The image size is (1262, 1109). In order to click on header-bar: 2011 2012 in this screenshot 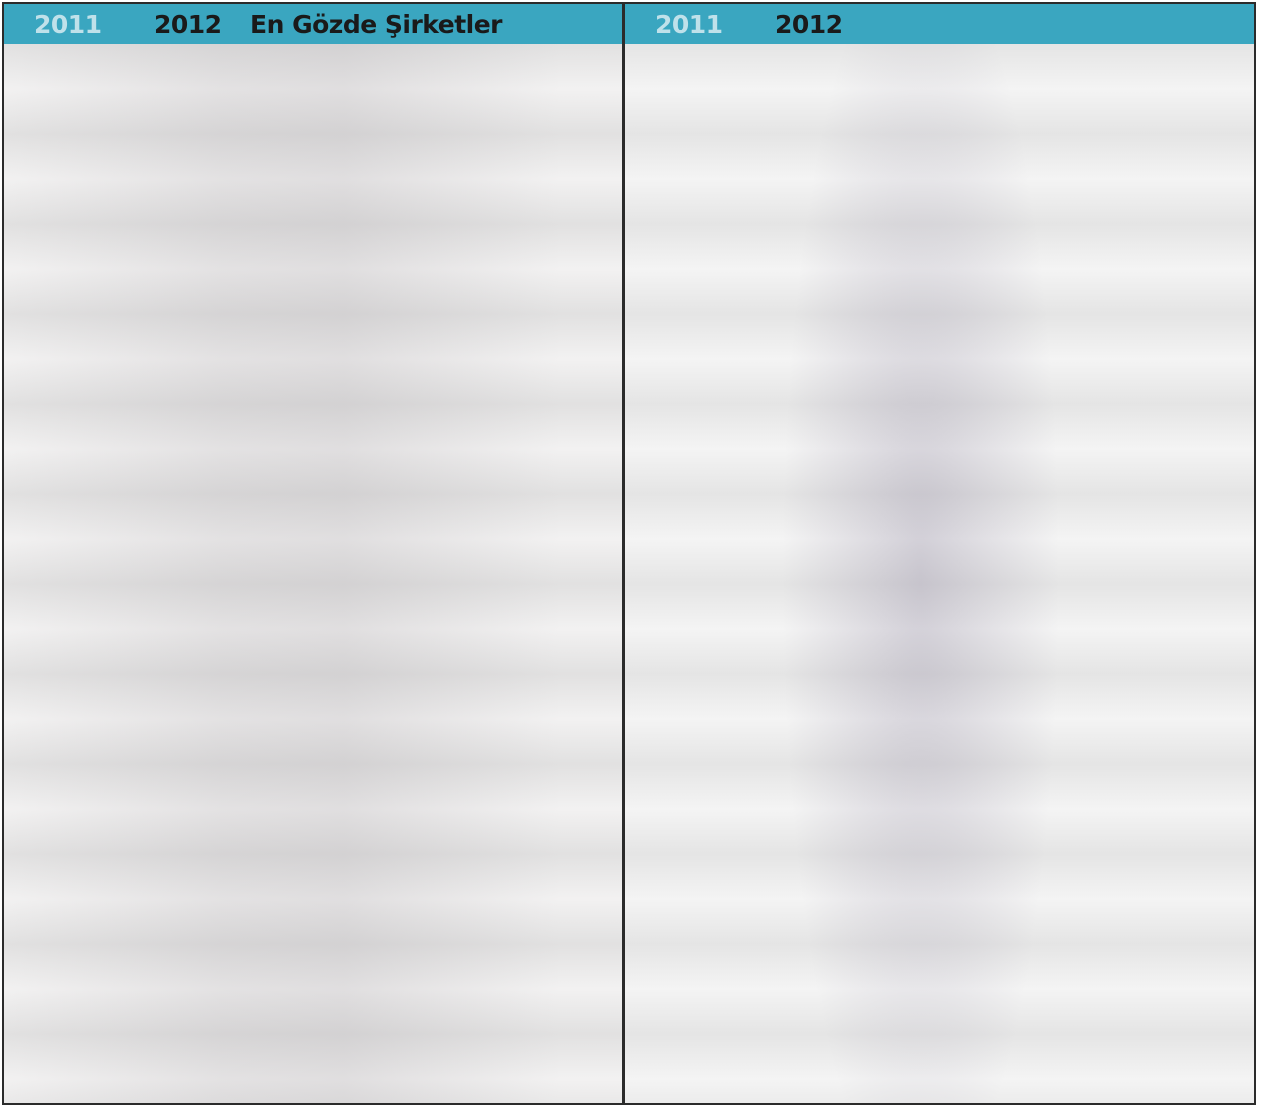, I will do `click(939, 24)`.